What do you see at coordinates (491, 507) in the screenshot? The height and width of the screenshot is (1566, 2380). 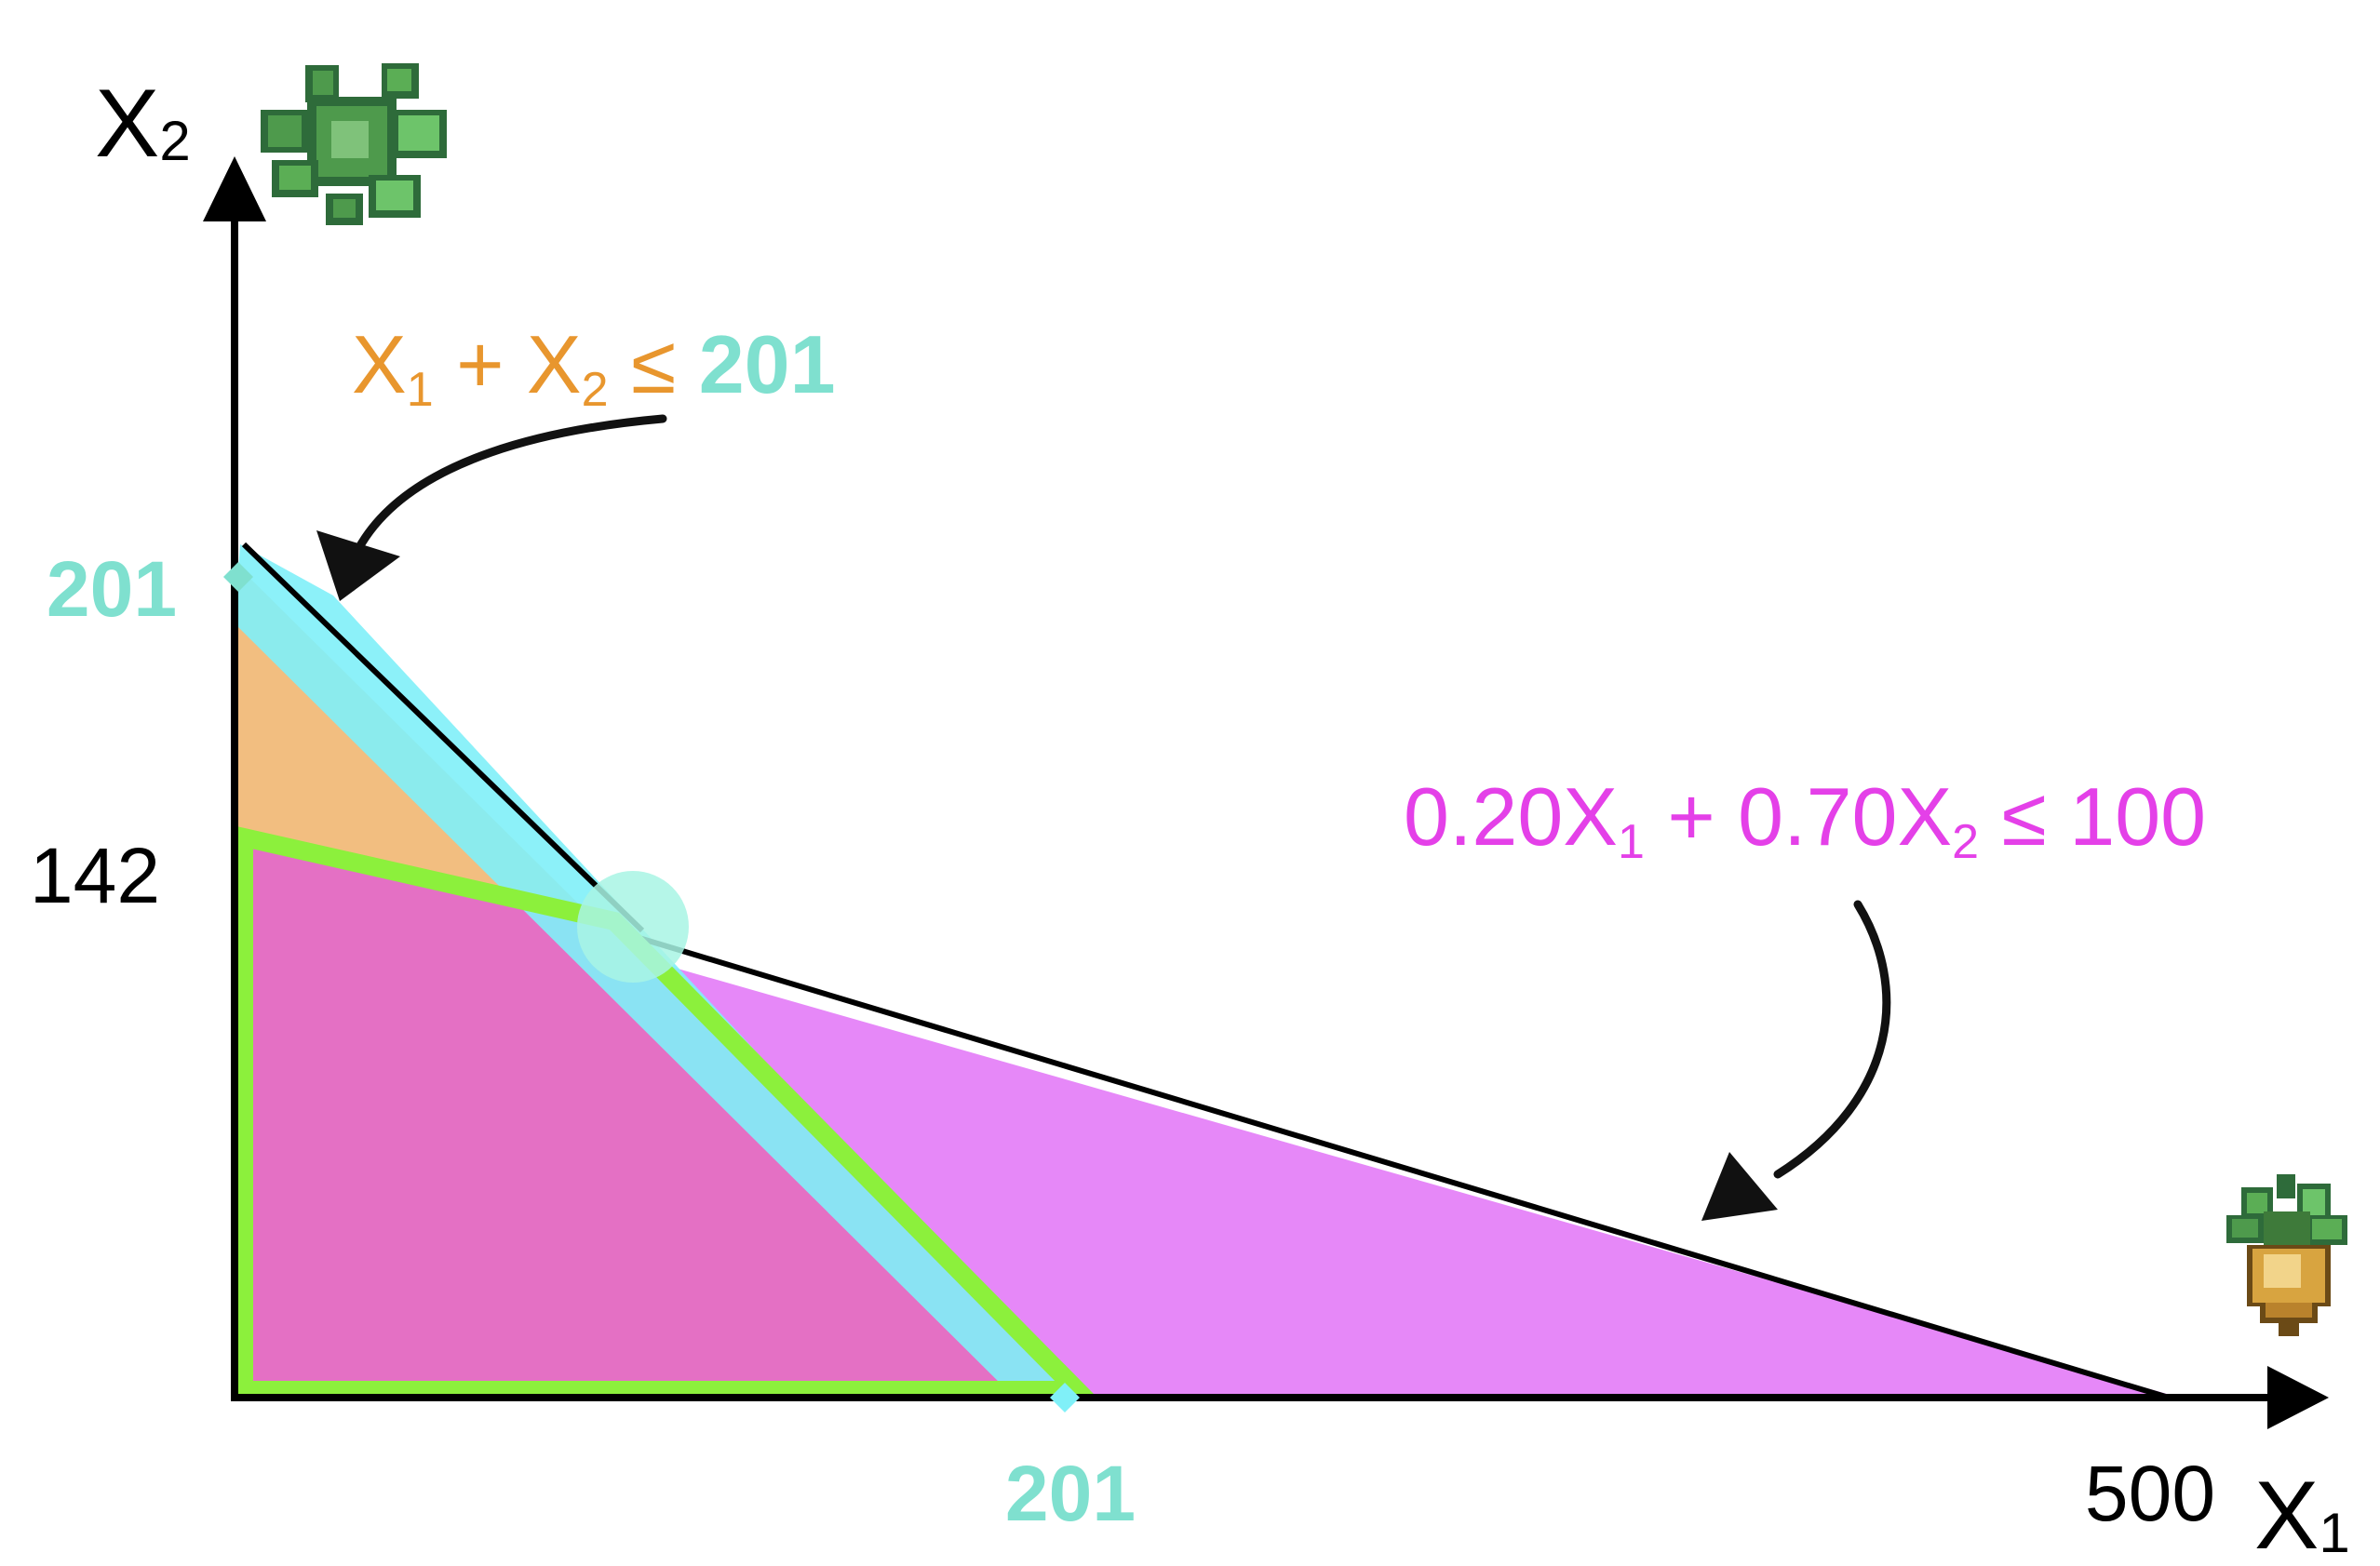 I see `constraint-1-pointer-arrow` at bounding box center [491, 507].